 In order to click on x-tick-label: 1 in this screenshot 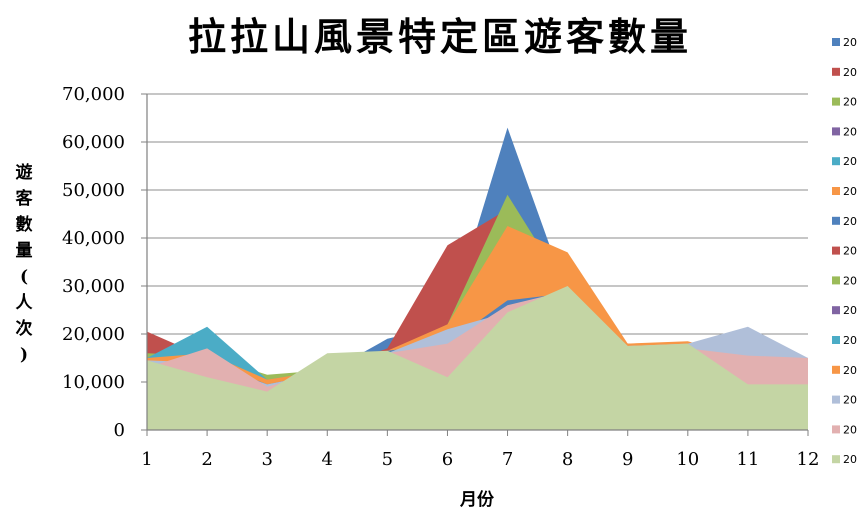, I will do `click(146, 459)`.